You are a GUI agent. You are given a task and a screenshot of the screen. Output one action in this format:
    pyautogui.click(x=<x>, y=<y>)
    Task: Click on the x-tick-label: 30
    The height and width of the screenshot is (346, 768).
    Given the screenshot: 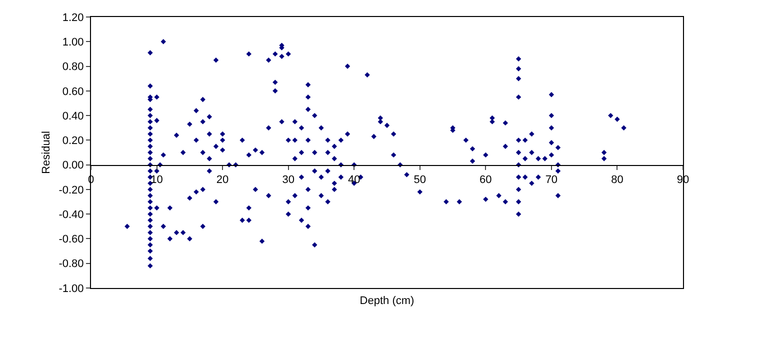 What is the action you would take?
    pyautogui.click(x=288, y=180)
    